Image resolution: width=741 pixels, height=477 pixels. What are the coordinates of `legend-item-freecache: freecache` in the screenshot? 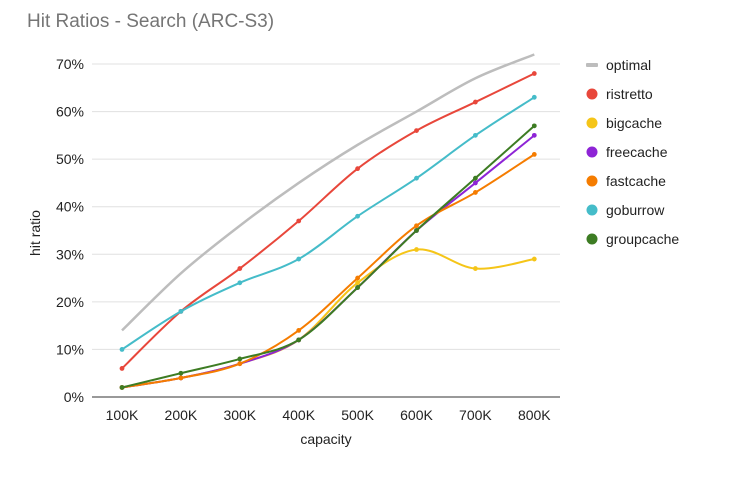 It's located at (627, 152).